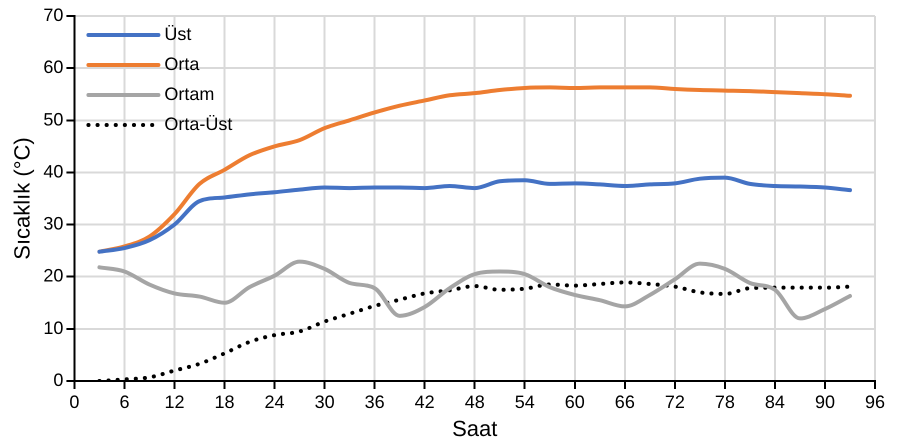  Describe the element at coordinates (58, 380) in the screenshot. I see `y-tick-label: 0` at that location.